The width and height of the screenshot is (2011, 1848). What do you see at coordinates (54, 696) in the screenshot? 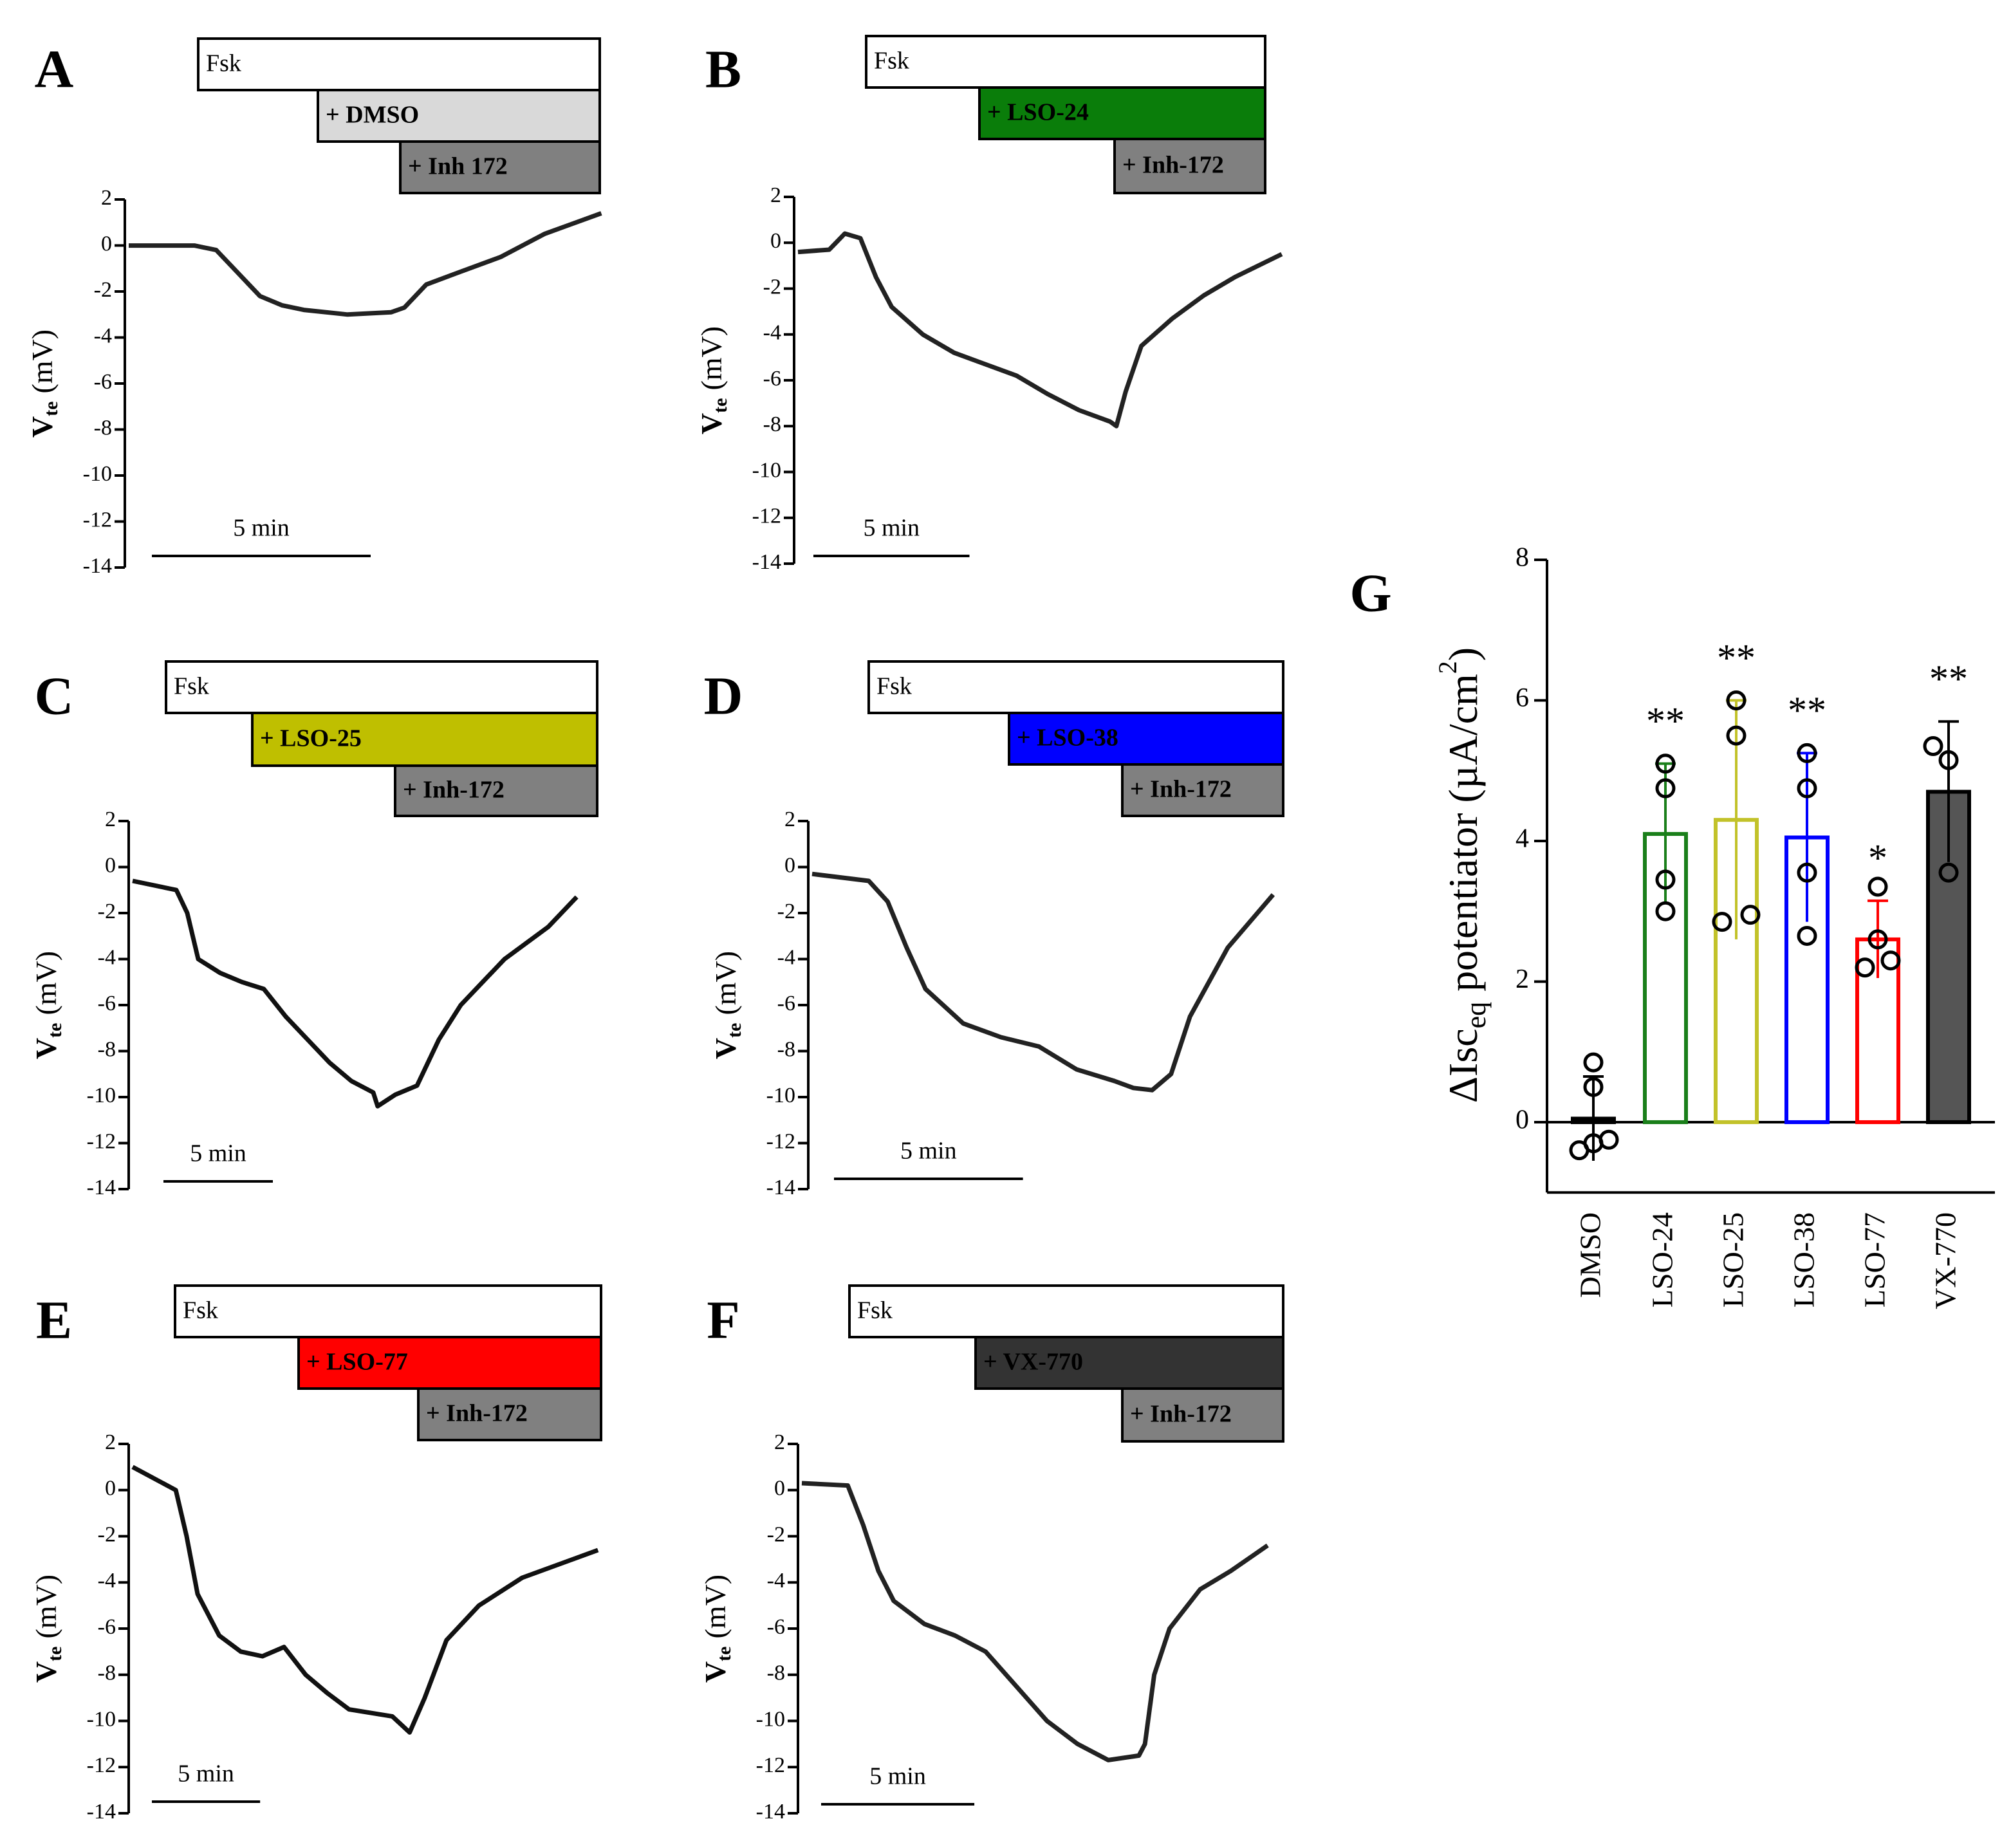
I see `panel-letter: C` at bounding box center [54, 696].